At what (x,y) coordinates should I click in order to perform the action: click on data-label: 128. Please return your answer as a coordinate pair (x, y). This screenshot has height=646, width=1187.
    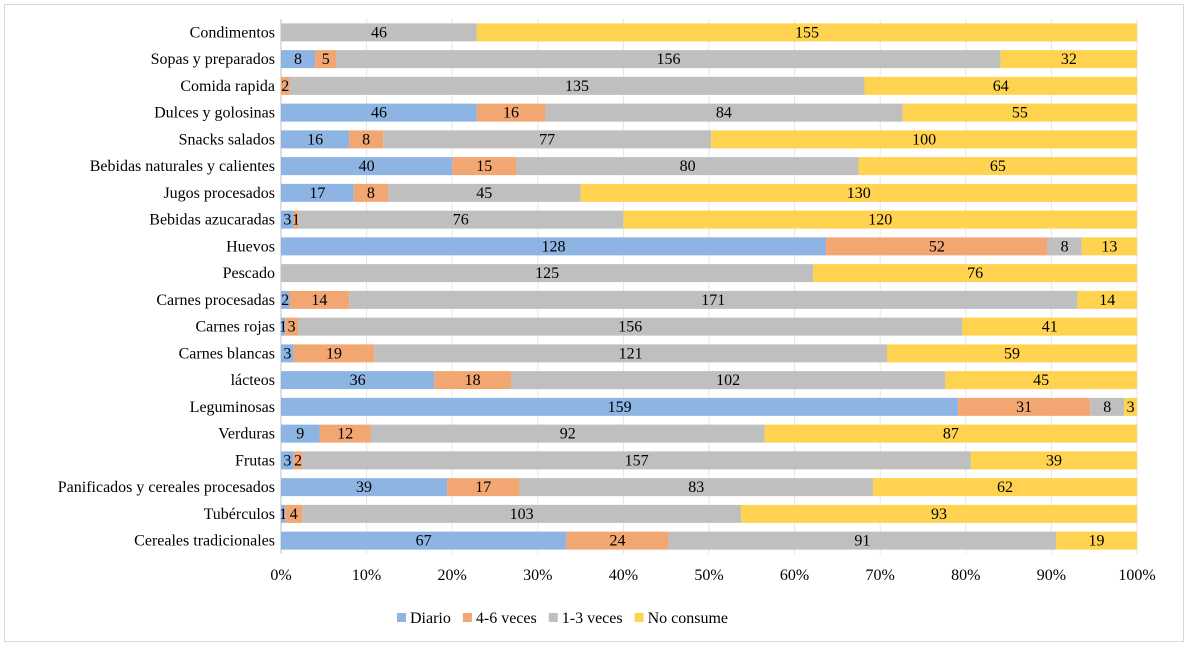
    Looking at the image, I should click on (554, 246).